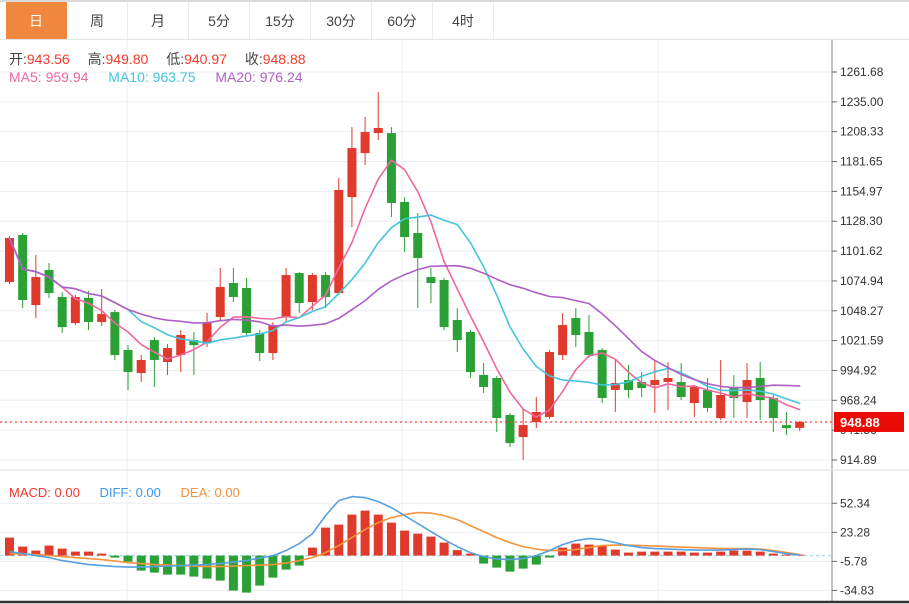 This screenshot has width=909, height=604. What do you see at coordinates (855, 532) in the screenshot?
I see `y-axis-label: 23.28` at bounding box center [855, 532].